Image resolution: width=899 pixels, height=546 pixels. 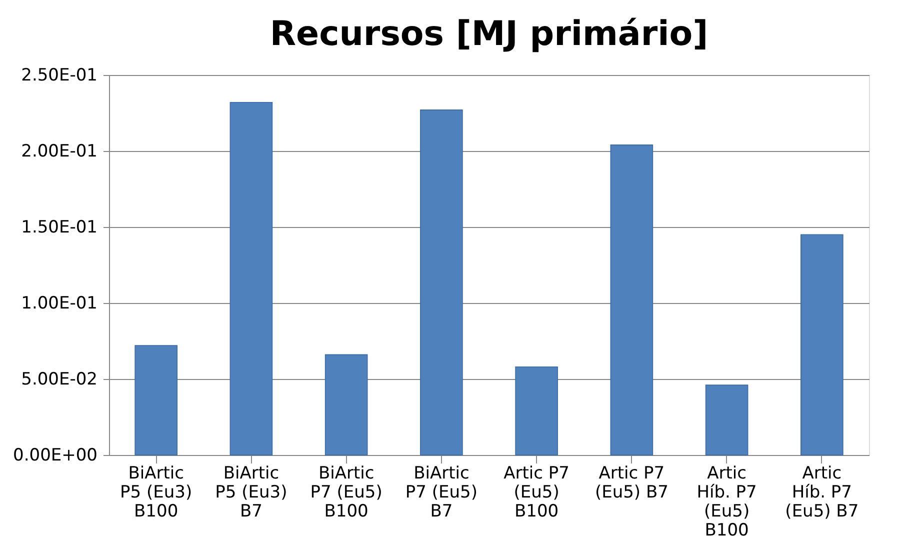 I want to click on y-tick-label: 1.50E-01, so click(x=59, y=228).